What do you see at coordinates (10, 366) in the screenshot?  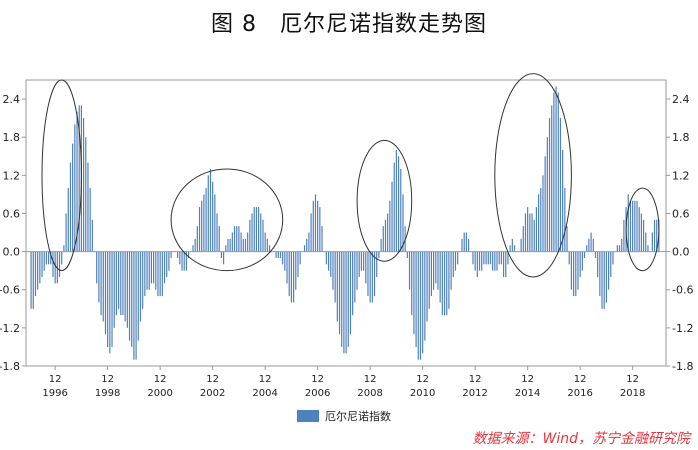 I see `y-tick-label-left: -1.8` at bounding box center [10, 366].